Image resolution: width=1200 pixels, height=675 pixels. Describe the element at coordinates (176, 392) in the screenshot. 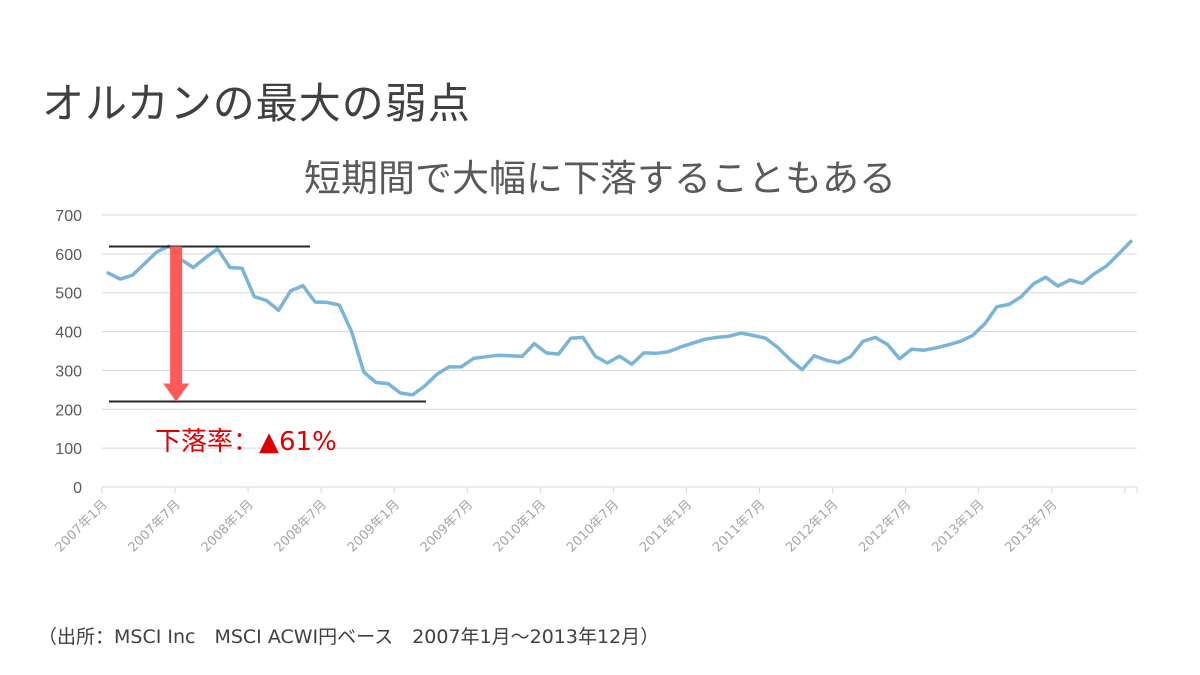

I see `arrow-head` at that location.